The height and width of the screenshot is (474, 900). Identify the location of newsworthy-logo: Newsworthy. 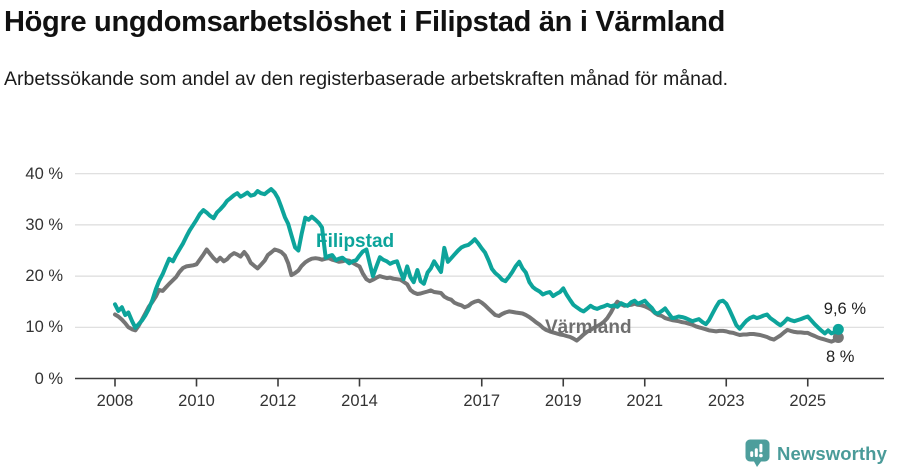
(816, 453).